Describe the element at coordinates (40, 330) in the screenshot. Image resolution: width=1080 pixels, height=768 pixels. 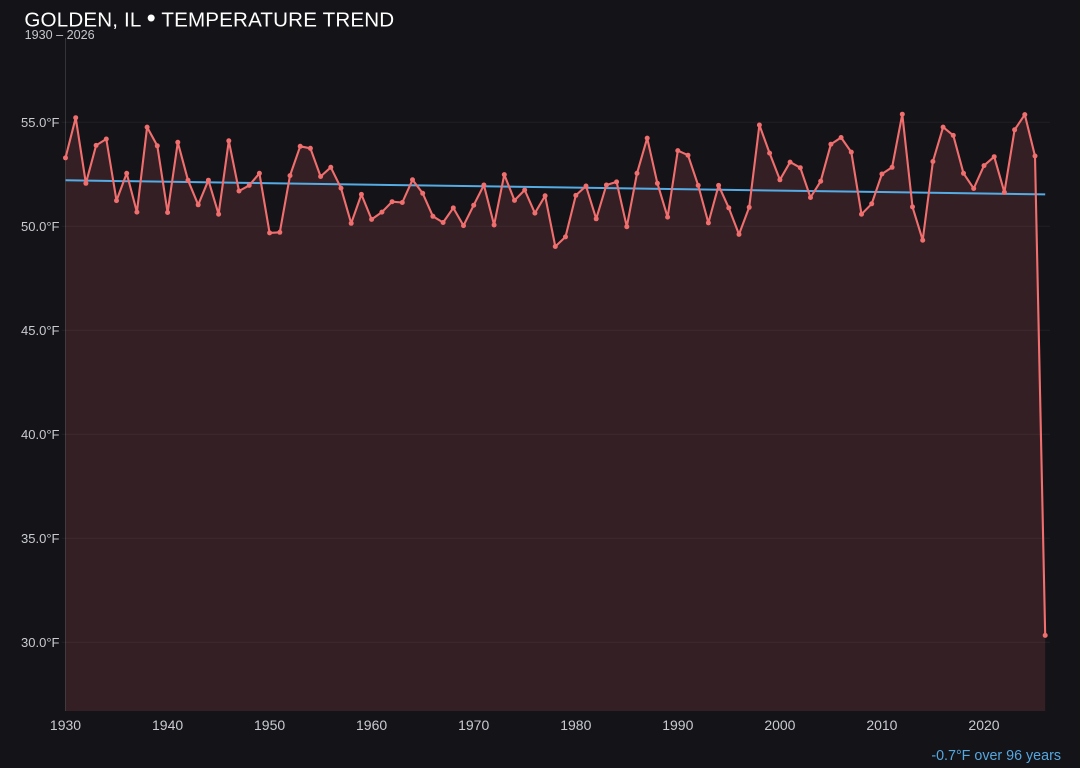
I see `svg-text: 45.0°F` at that location.